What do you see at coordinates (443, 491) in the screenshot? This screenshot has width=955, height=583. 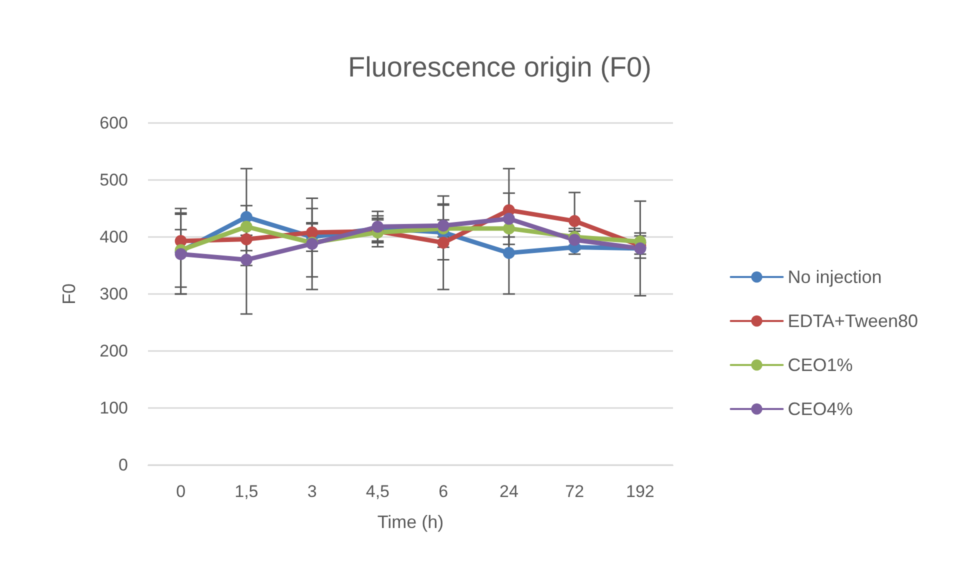 I see `x-tick-label: 6` at bounding box center [443, 491].